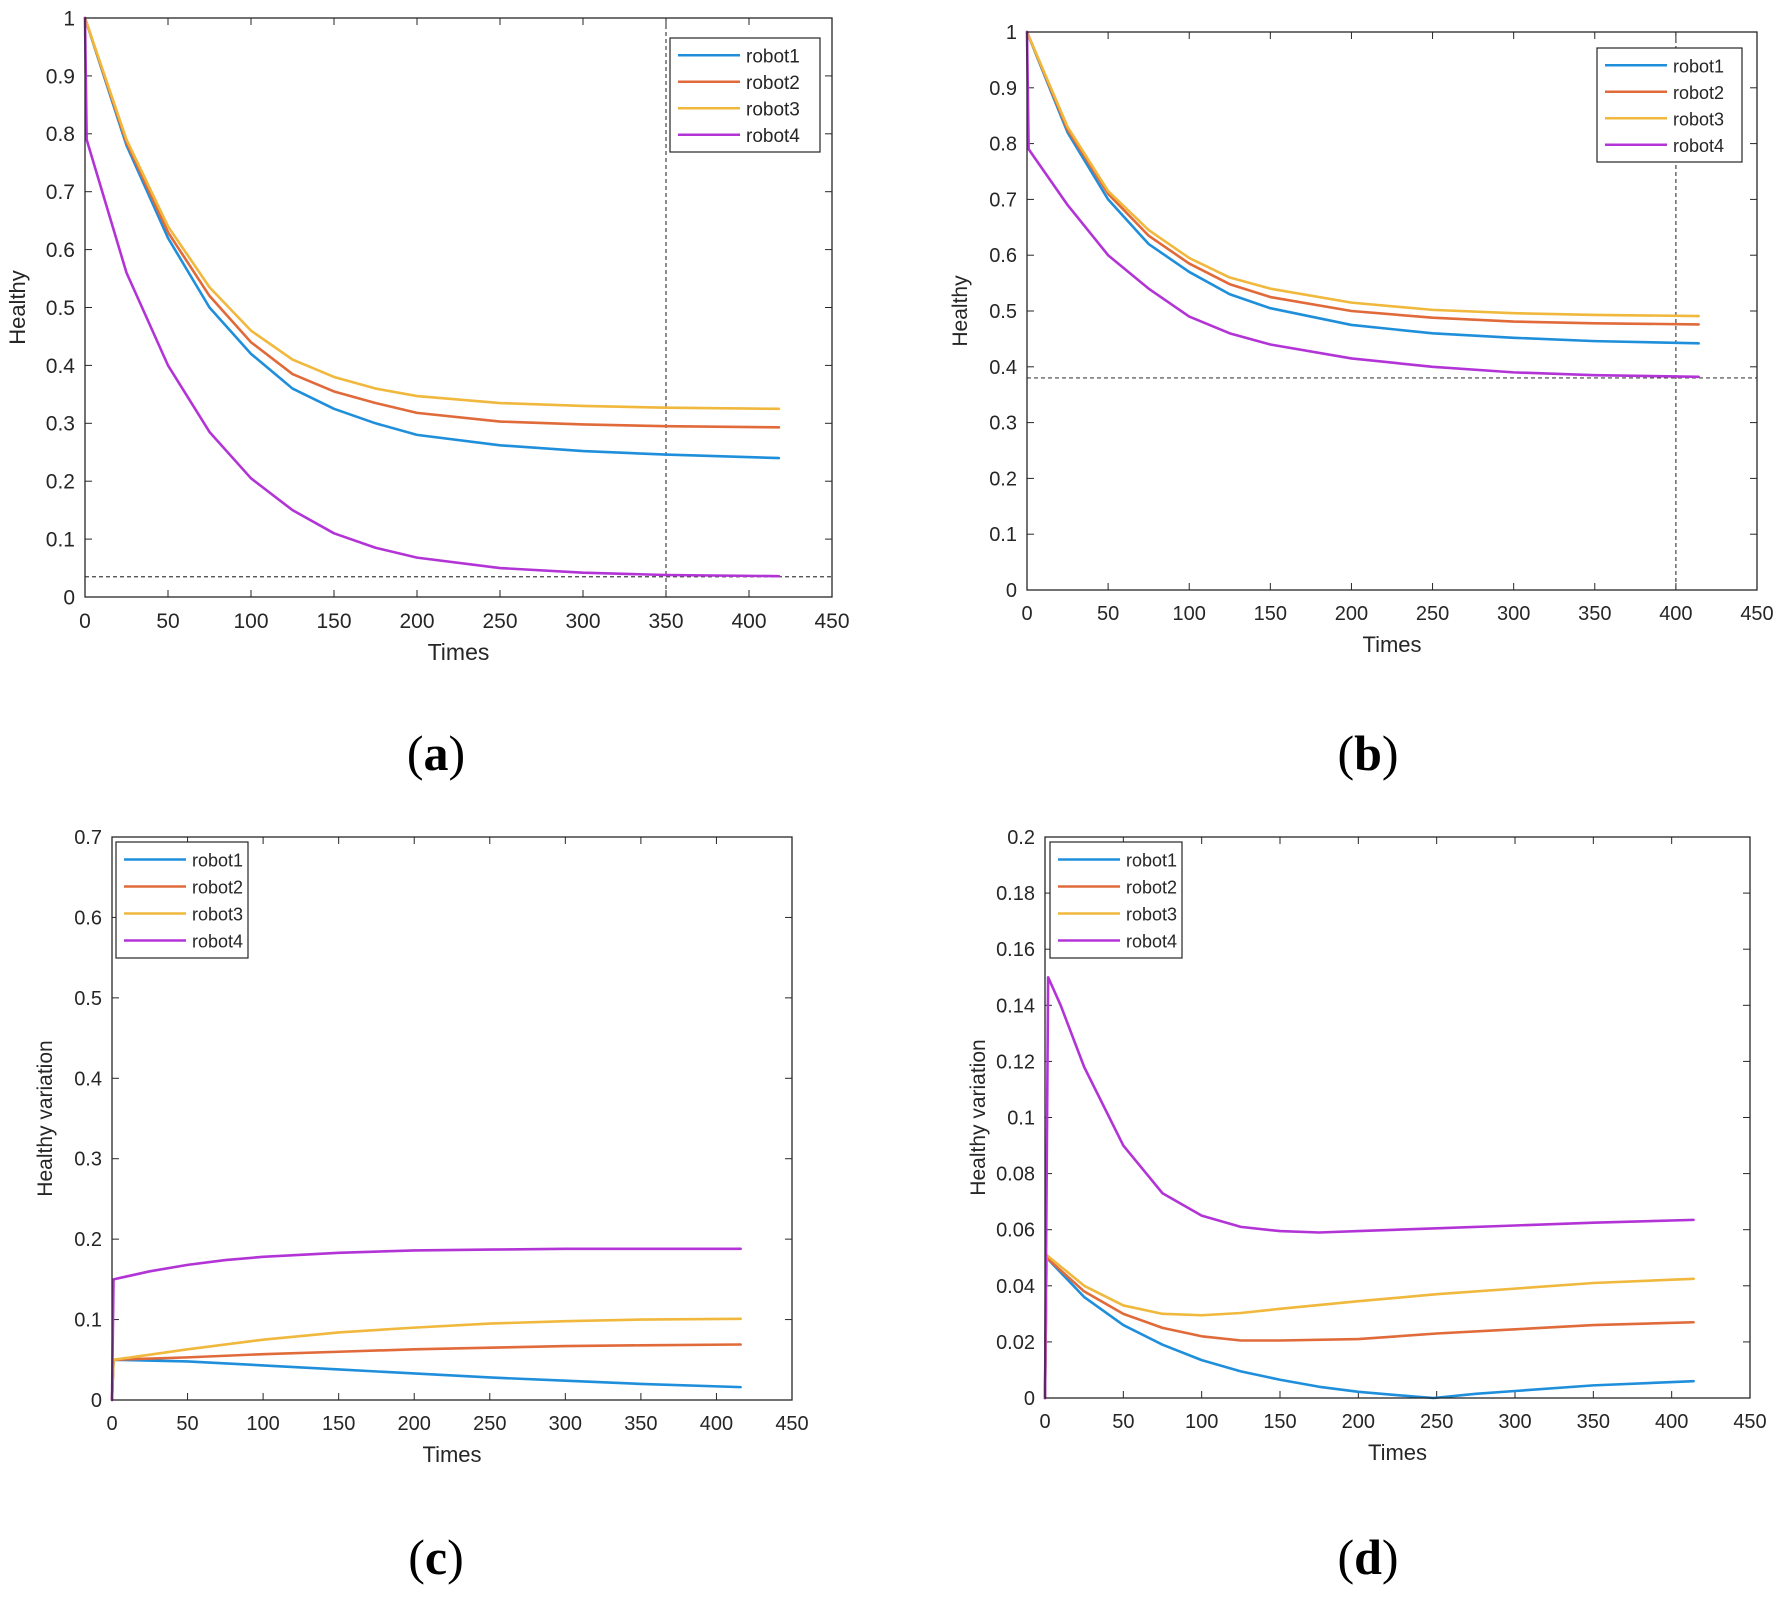 The image size is (1785, 1600). Describe the element at coordinates (1015, 1006) in the screenshot. I see `y-tick-label: 0.14` at that location.